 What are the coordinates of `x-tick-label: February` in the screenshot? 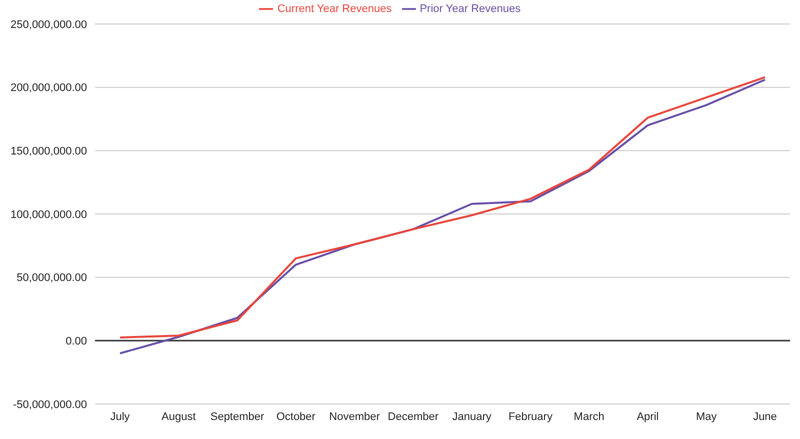 It's located at (530, 416).